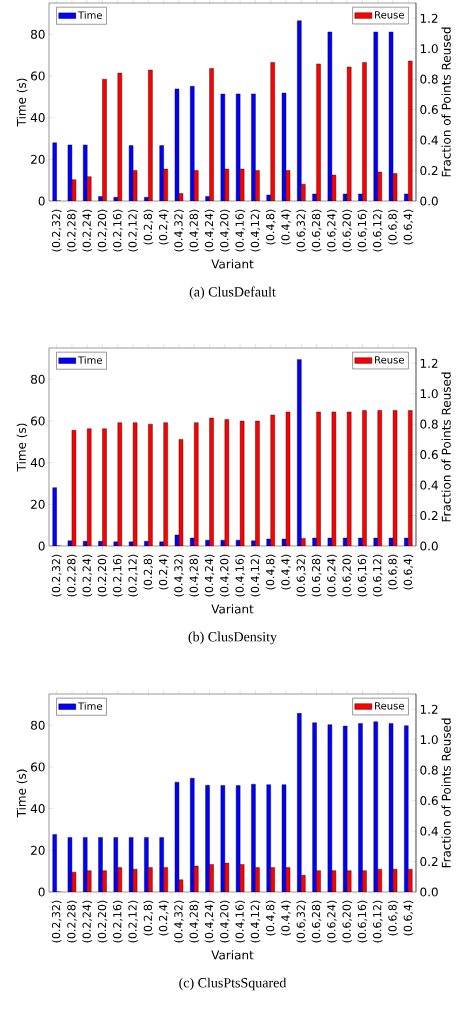 This screenshot has width=458, height=1013. I want to click on y-tick-label: 60, so click(38, 767).